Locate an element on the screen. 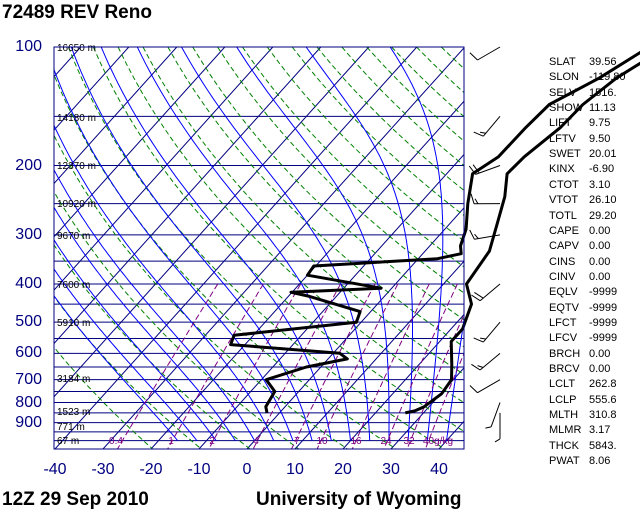  index-value: 9.75 is located at coordinates (600, 123).